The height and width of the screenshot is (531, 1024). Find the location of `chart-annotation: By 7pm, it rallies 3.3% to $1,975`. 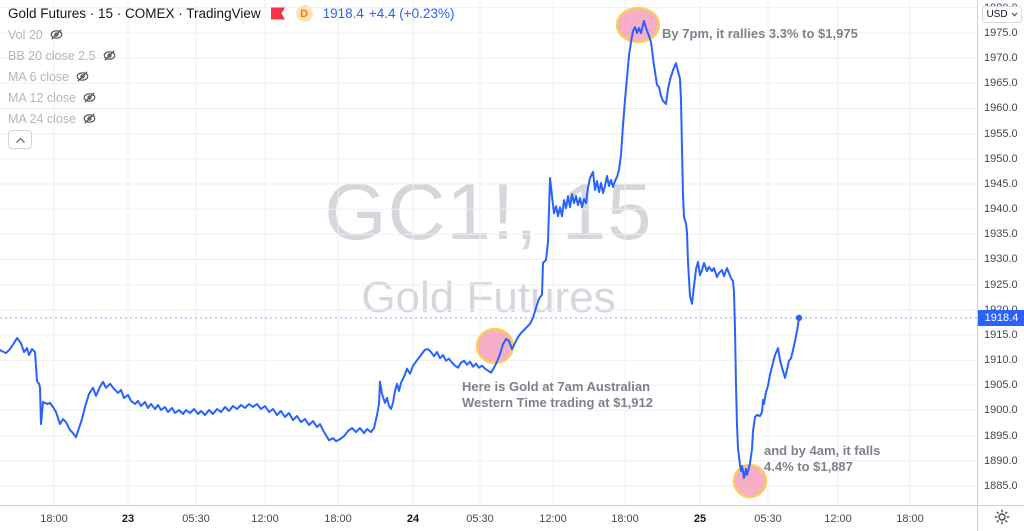

chart-annotation: By 7pm, it rallies 3.3% to $1,975 is located at coordinates (760, 33).